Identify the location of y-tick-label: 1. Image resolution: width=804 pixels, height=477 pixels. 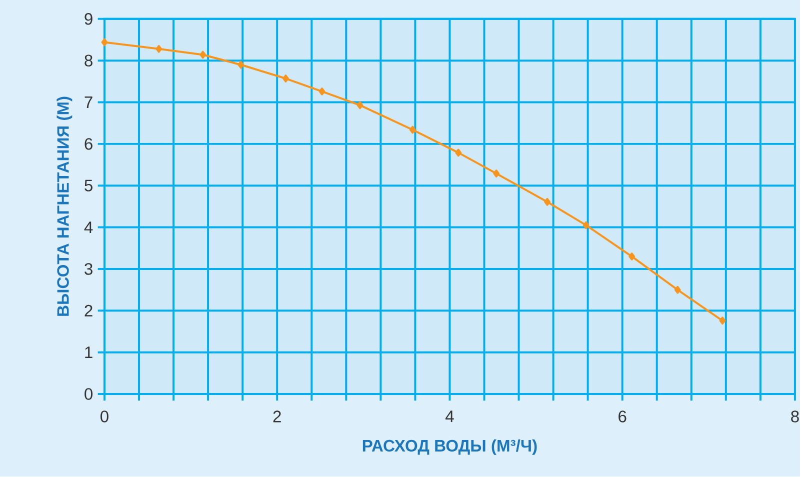
(88, 352).